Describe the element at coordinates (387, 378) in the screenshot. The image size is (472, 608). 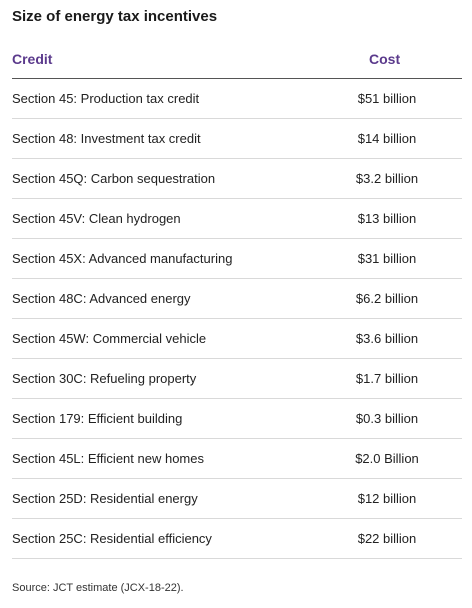
I see `cost-cell: $1.7 billion` at that location.